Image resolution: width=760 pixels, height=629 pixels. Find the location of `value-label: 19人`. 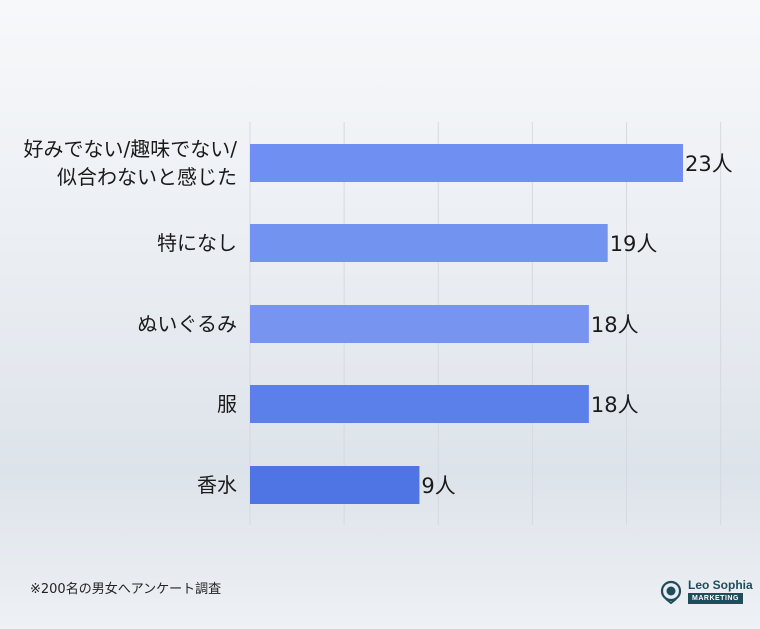

value-label: 19人 is located at coordinates (634, 244).